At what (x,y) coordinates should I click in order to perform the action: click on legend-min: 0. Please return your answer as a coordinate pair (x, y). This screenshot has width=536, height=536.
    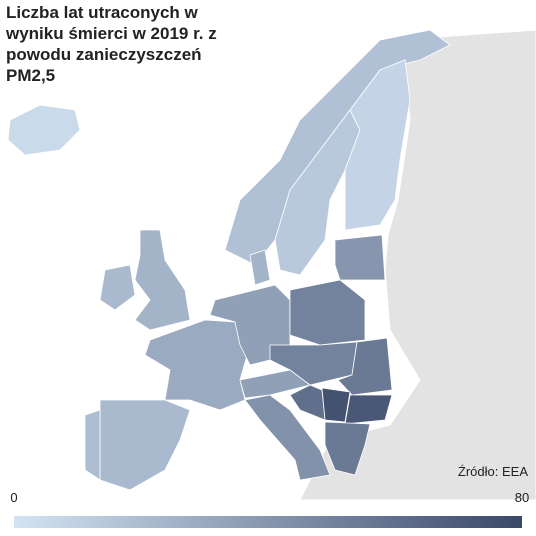
    Looking at the image, I should click on (13, 497).